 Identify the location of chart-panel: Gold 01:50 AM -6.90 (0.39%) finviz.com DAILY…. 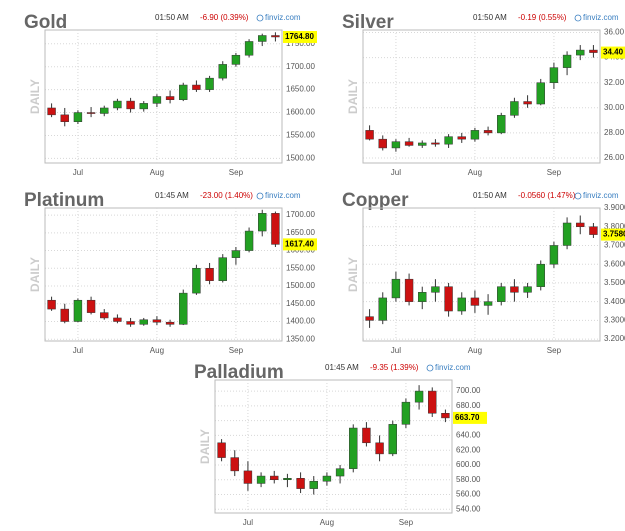
(170, 94).